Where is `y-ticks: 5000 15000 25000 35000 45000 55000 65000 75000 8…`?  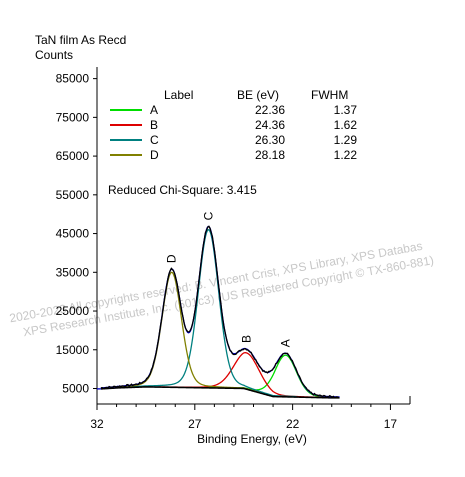 y-ticks: 5000 15000 25000 35000 45000 55000 65000 75000 8… is located at coordinates (76, 234).